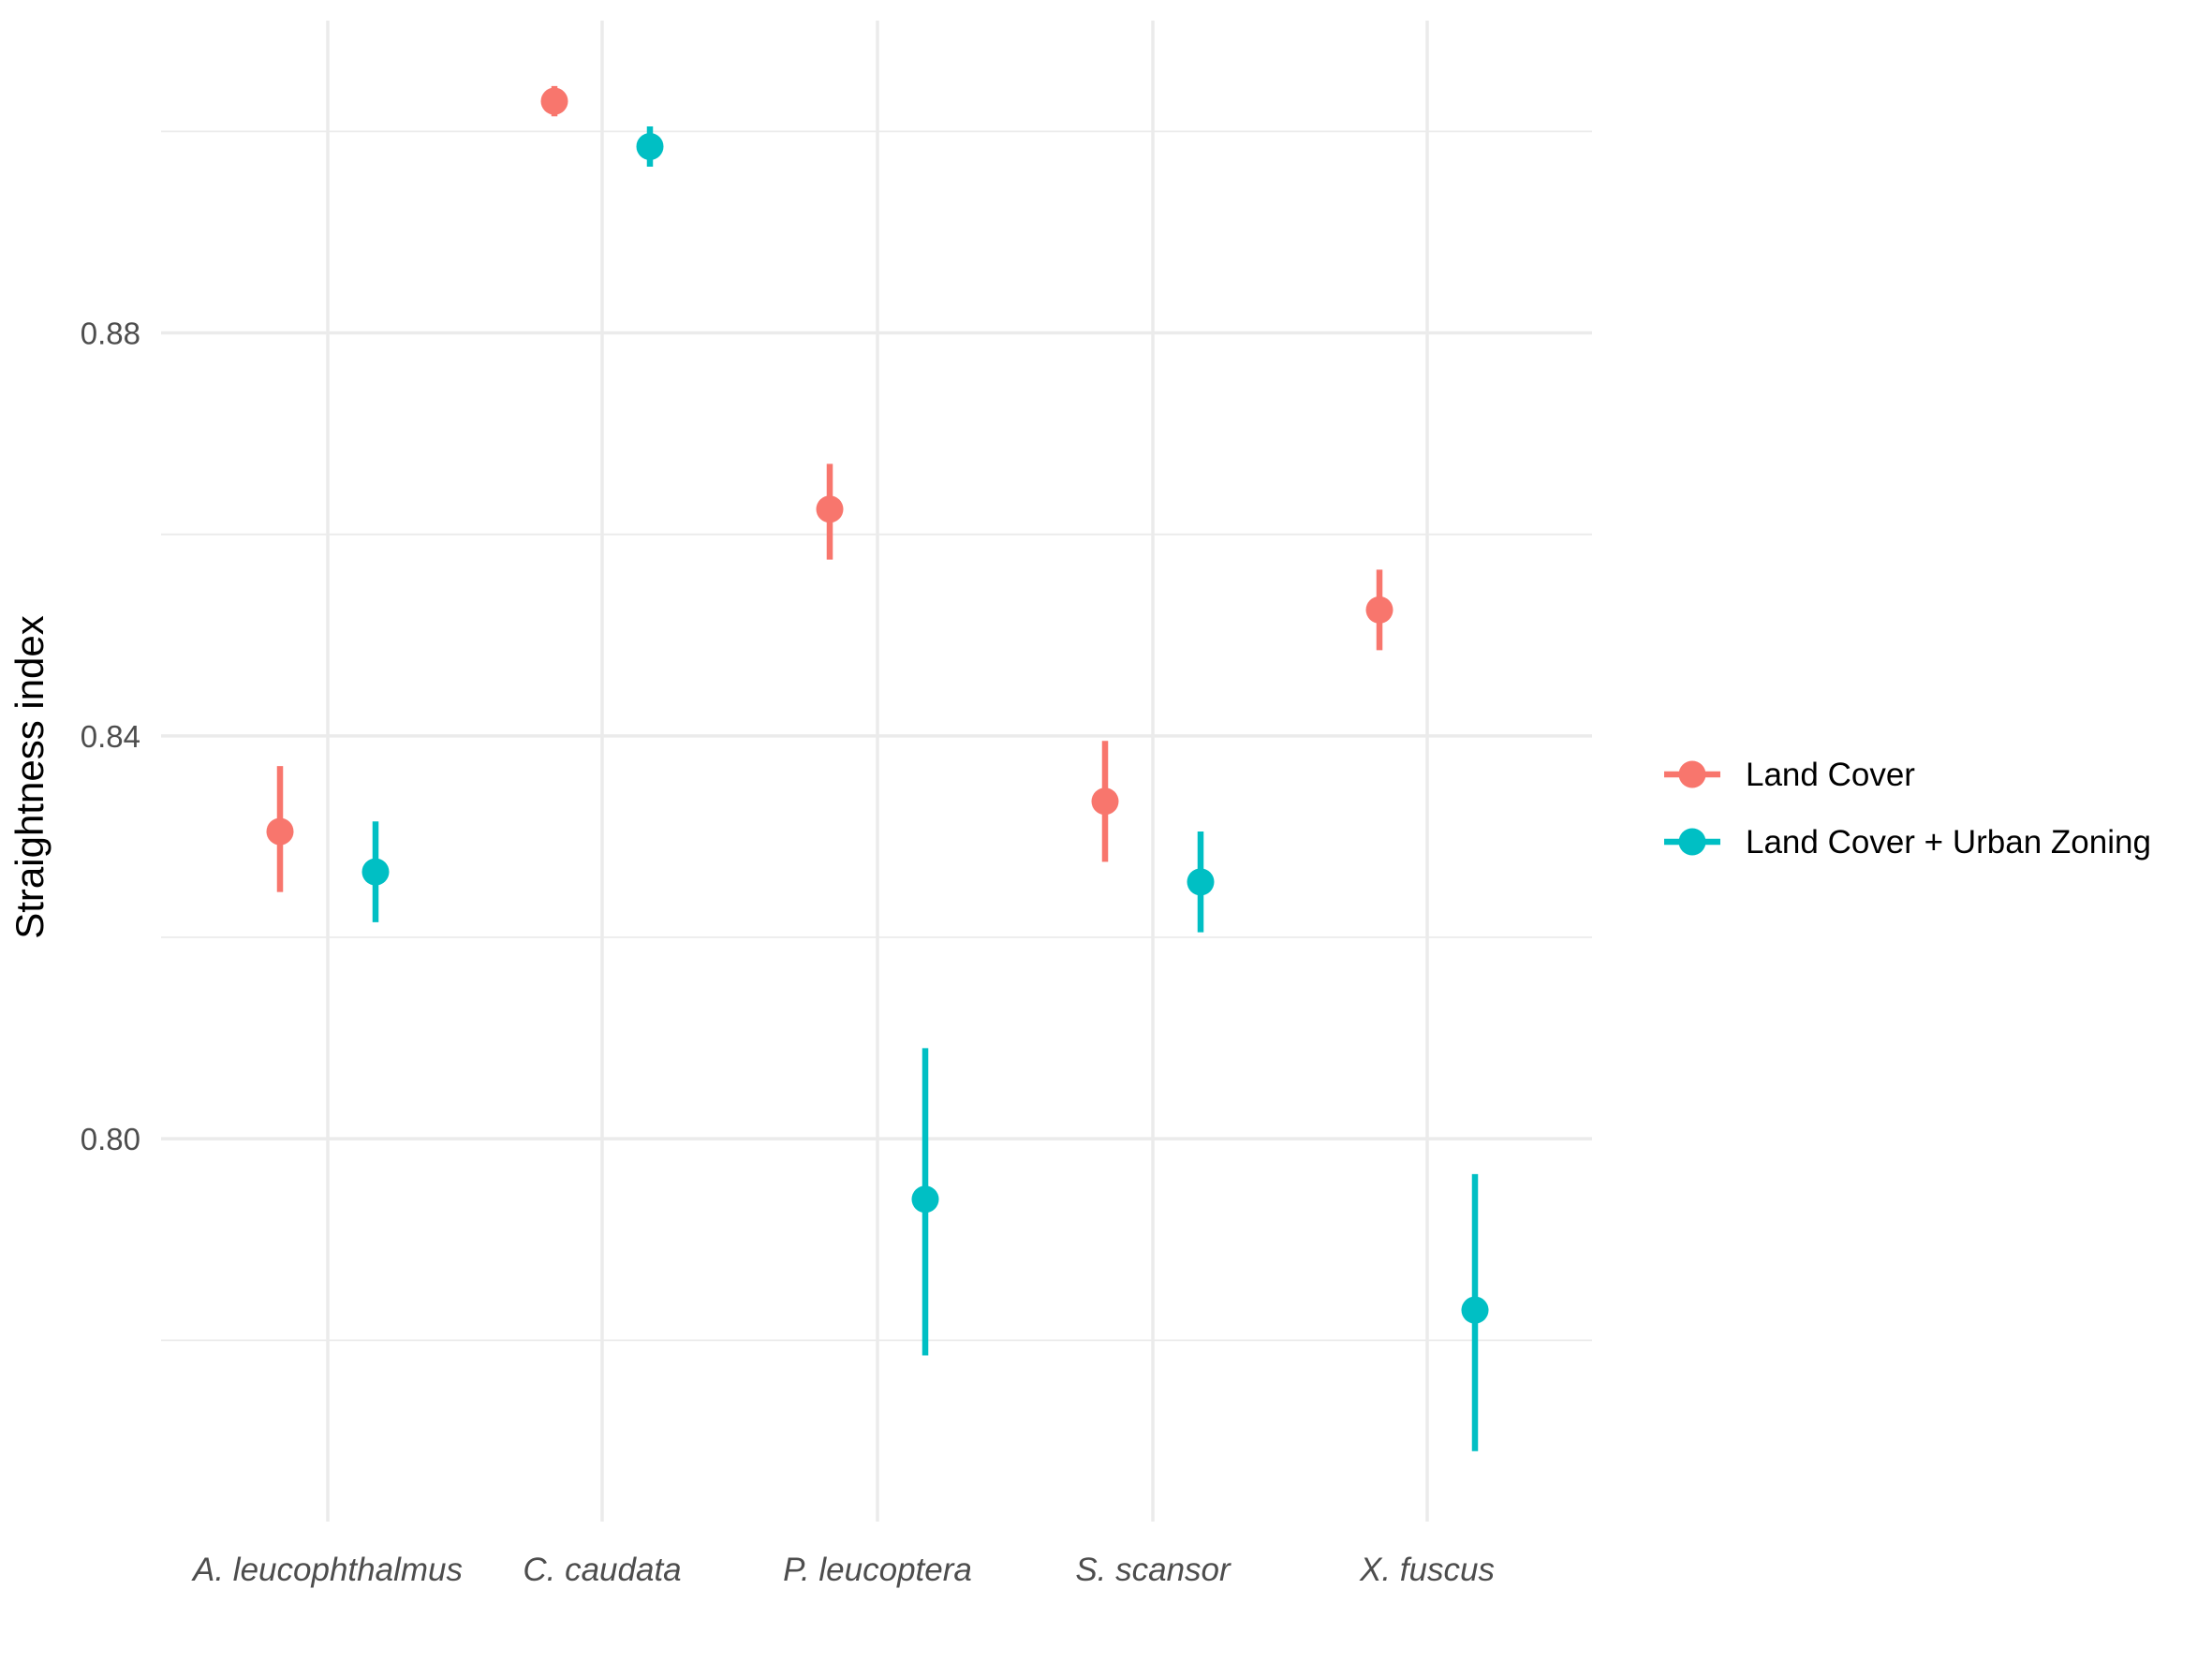  I want to click on x-tick-label: P. leucoptera, so click(878, 1570).